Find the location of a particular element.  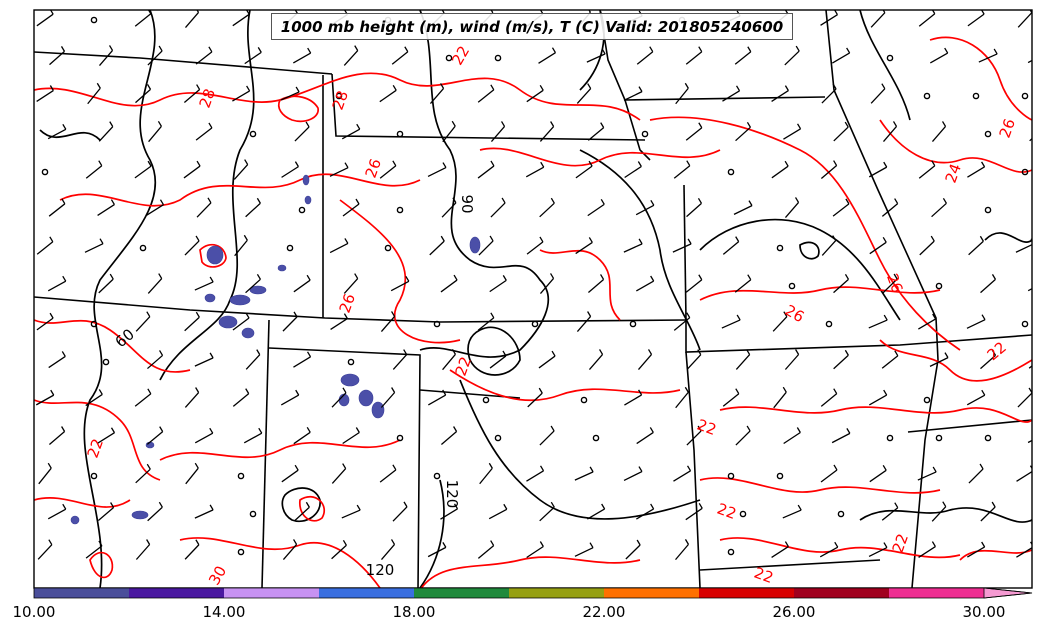

height-contour-label: 120 is located at coordinates (452, 494).